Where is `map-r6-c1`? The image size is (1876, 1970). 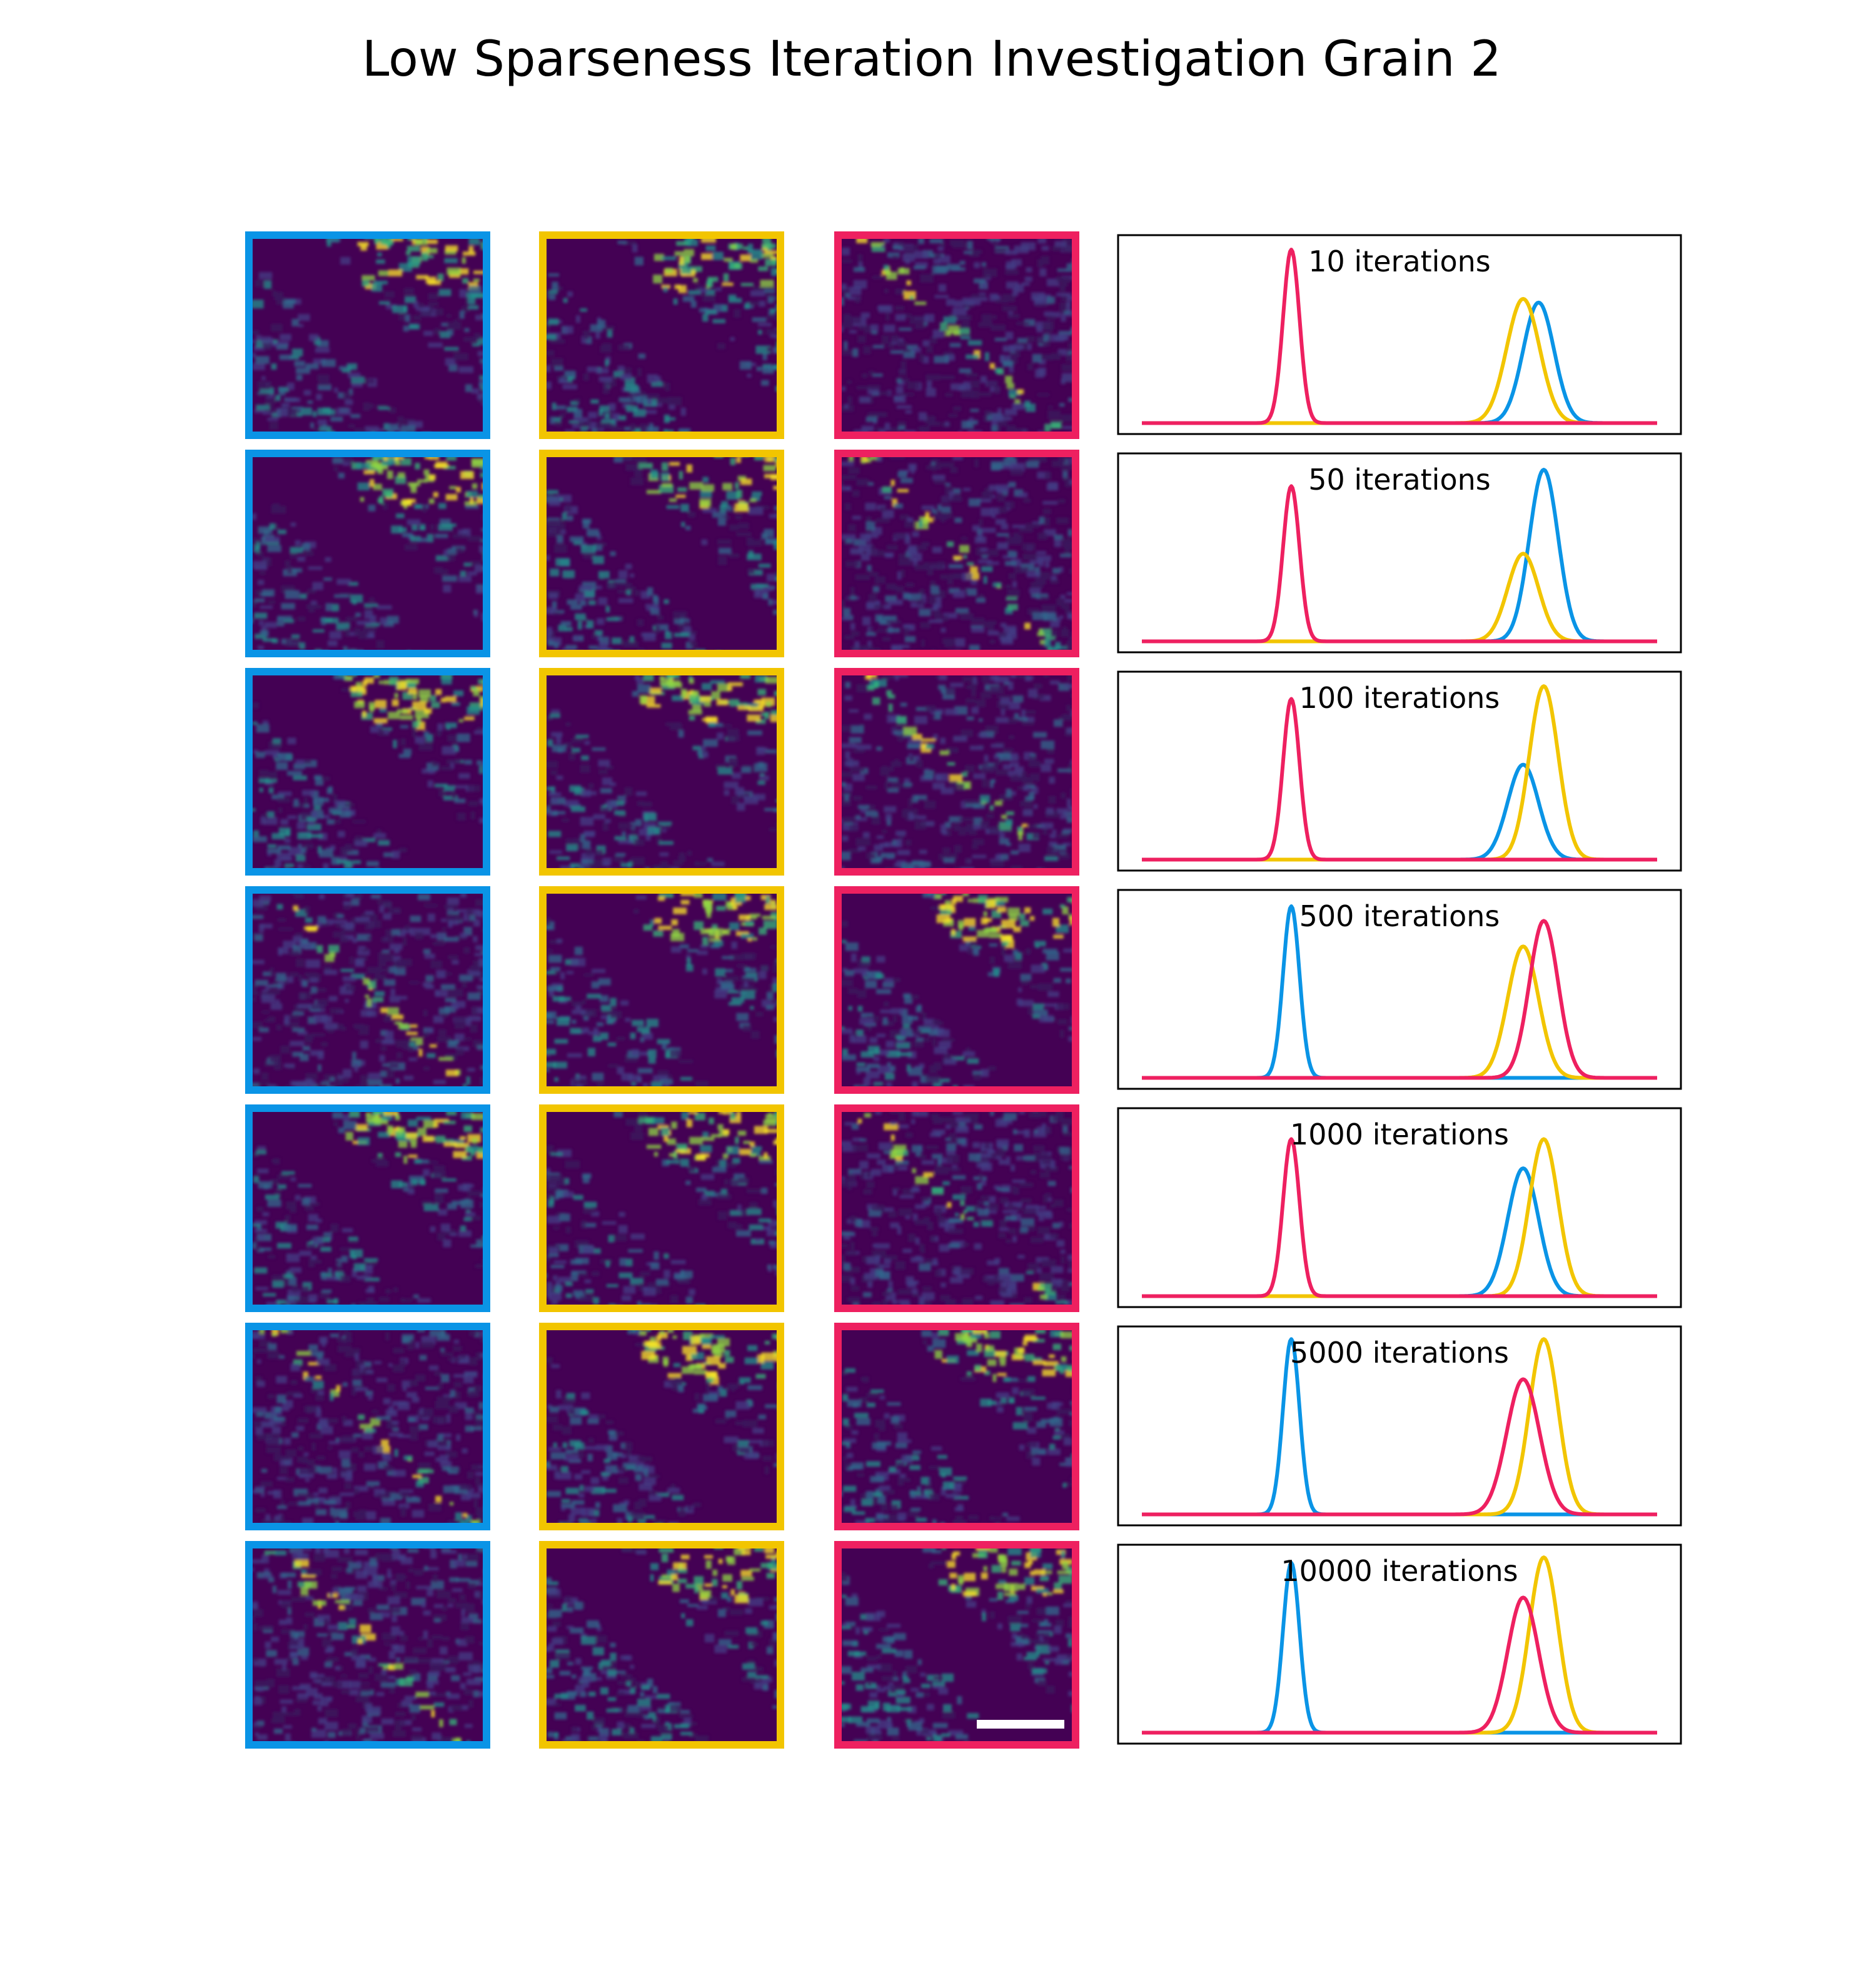 map-r6-c1 is located at coordinates (367, 1426).